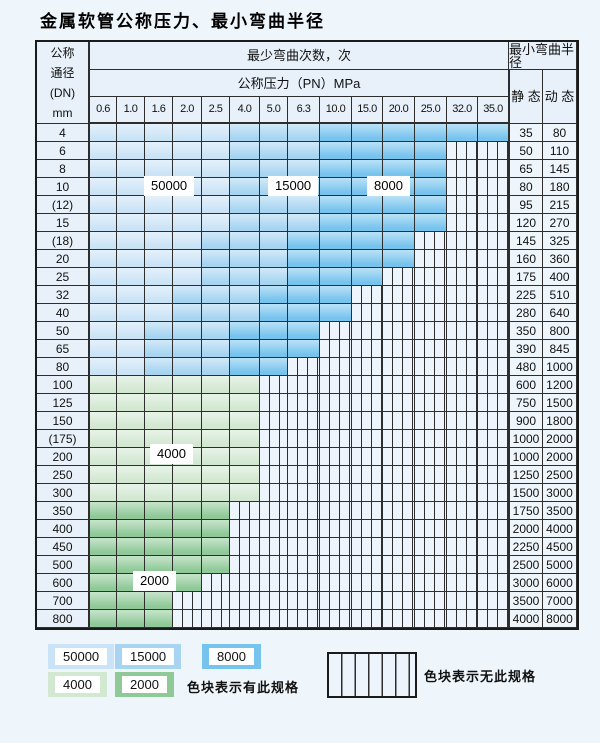 This screenshot has height=743, width=600. Describe the element at coordinates (560, 241) in the screenshot. I see `dynamic-value-cell: 325` at that location.